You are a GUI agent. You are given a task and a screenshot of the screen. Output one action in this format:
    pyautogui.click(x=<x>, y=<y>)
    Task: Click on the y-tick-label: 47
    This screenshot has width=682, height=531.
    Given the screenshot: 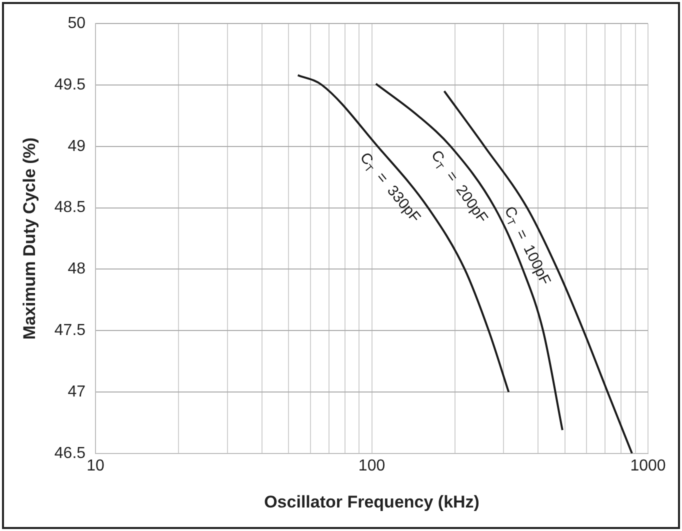 What is the action you would take?
    pyautogui.click(x=77, y=391)
    